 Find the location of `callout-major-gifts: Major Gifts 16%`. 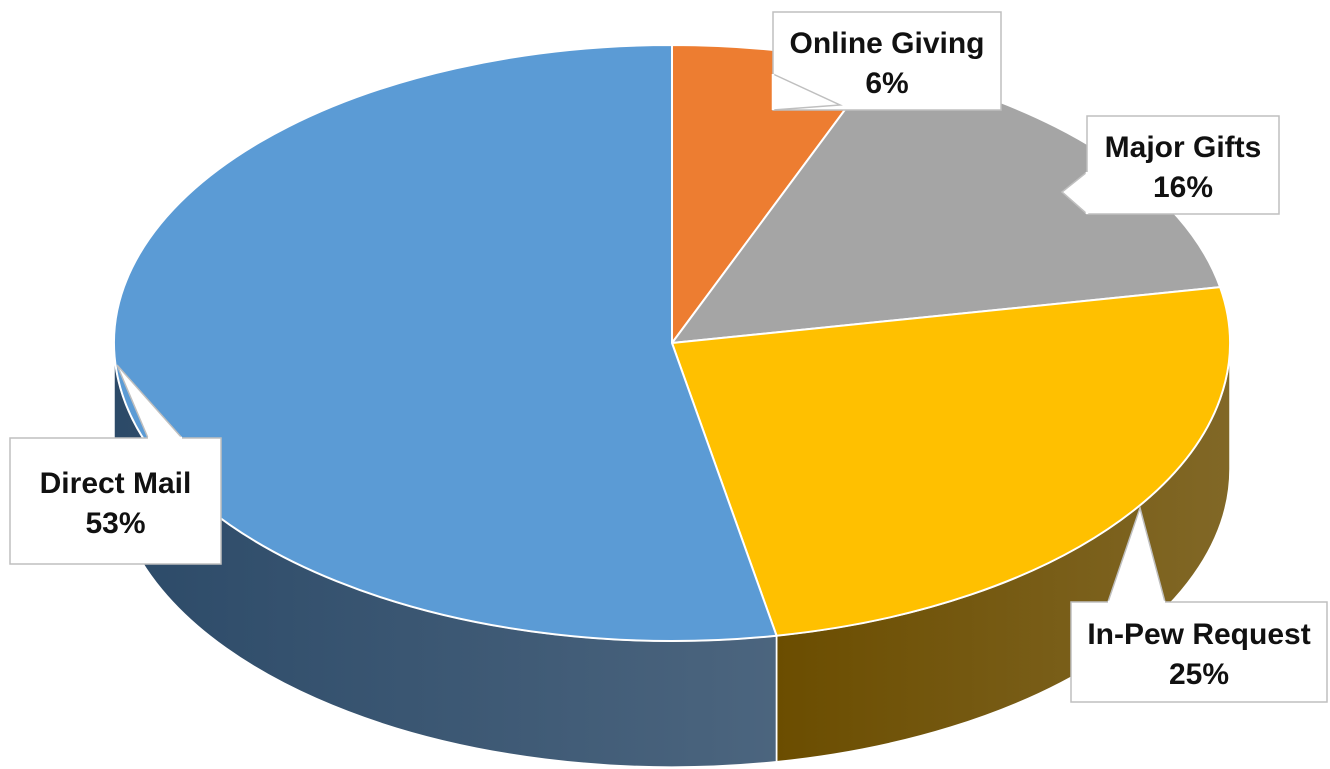

callout-major-gifts: Major Gifts 16% is located at coordinates (1170, 165).